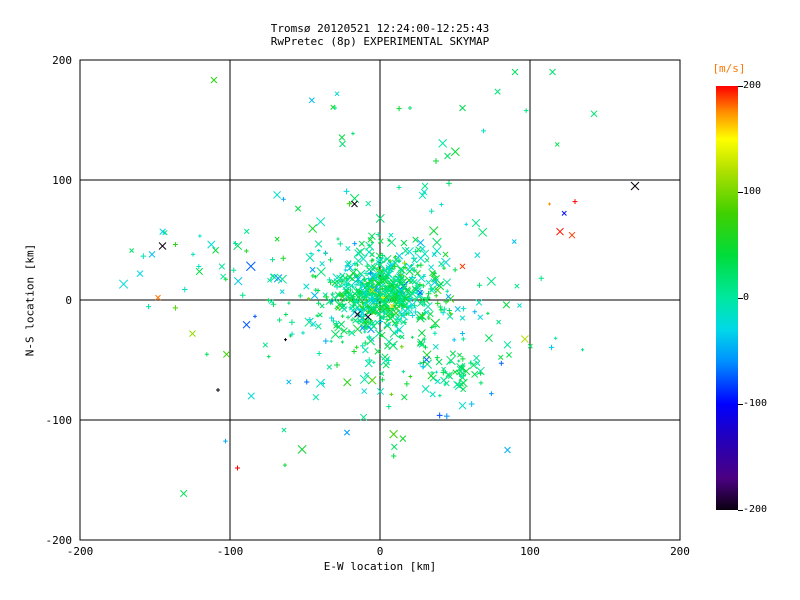  Describe the element at coordinates (530, 551) in the screenshot. I see `x-tick-label: 100` at that location.